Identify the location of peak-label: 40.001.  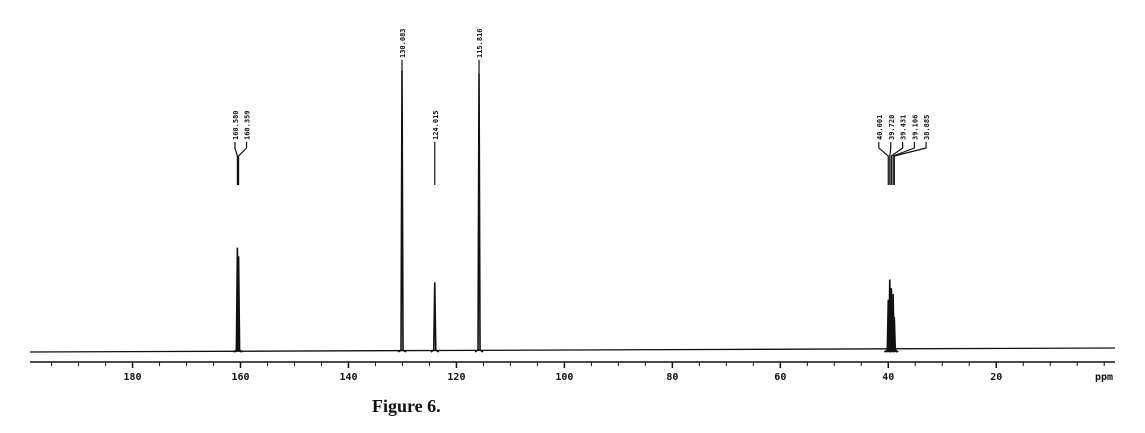
(880, 127).